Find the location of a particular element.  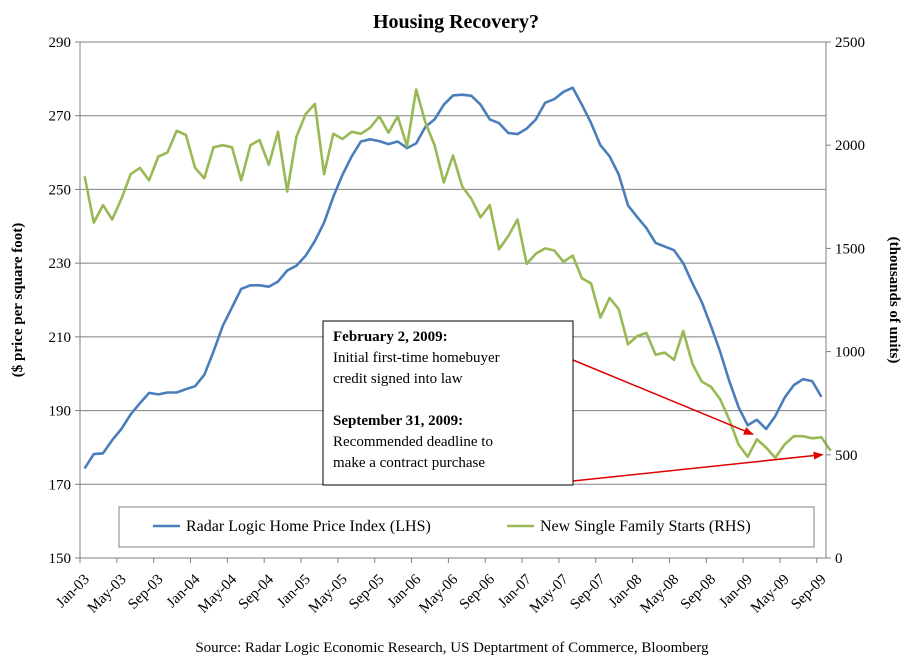

x-tick-label: Sep-08 is located at coordinates (698, 592).